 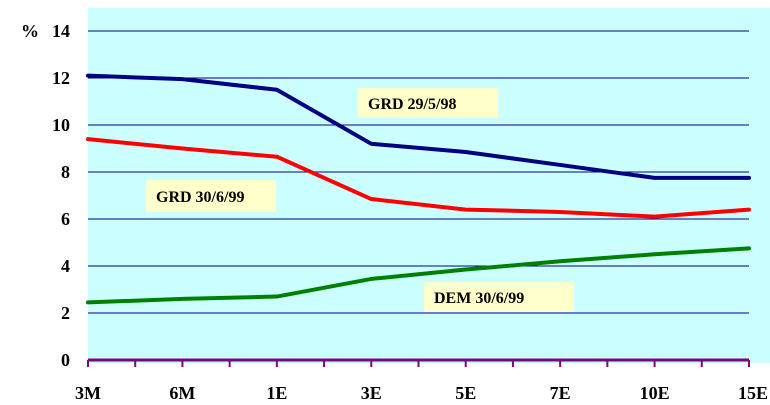 I want to click on y-tick-label: 4, so click(x=65, y=266).